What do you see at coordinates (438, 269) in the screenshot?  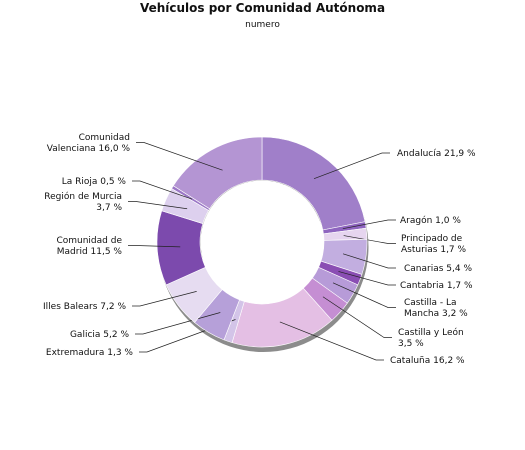 I see `slice-label: Canarias 5,4 %` at bounding box center [438, 269].